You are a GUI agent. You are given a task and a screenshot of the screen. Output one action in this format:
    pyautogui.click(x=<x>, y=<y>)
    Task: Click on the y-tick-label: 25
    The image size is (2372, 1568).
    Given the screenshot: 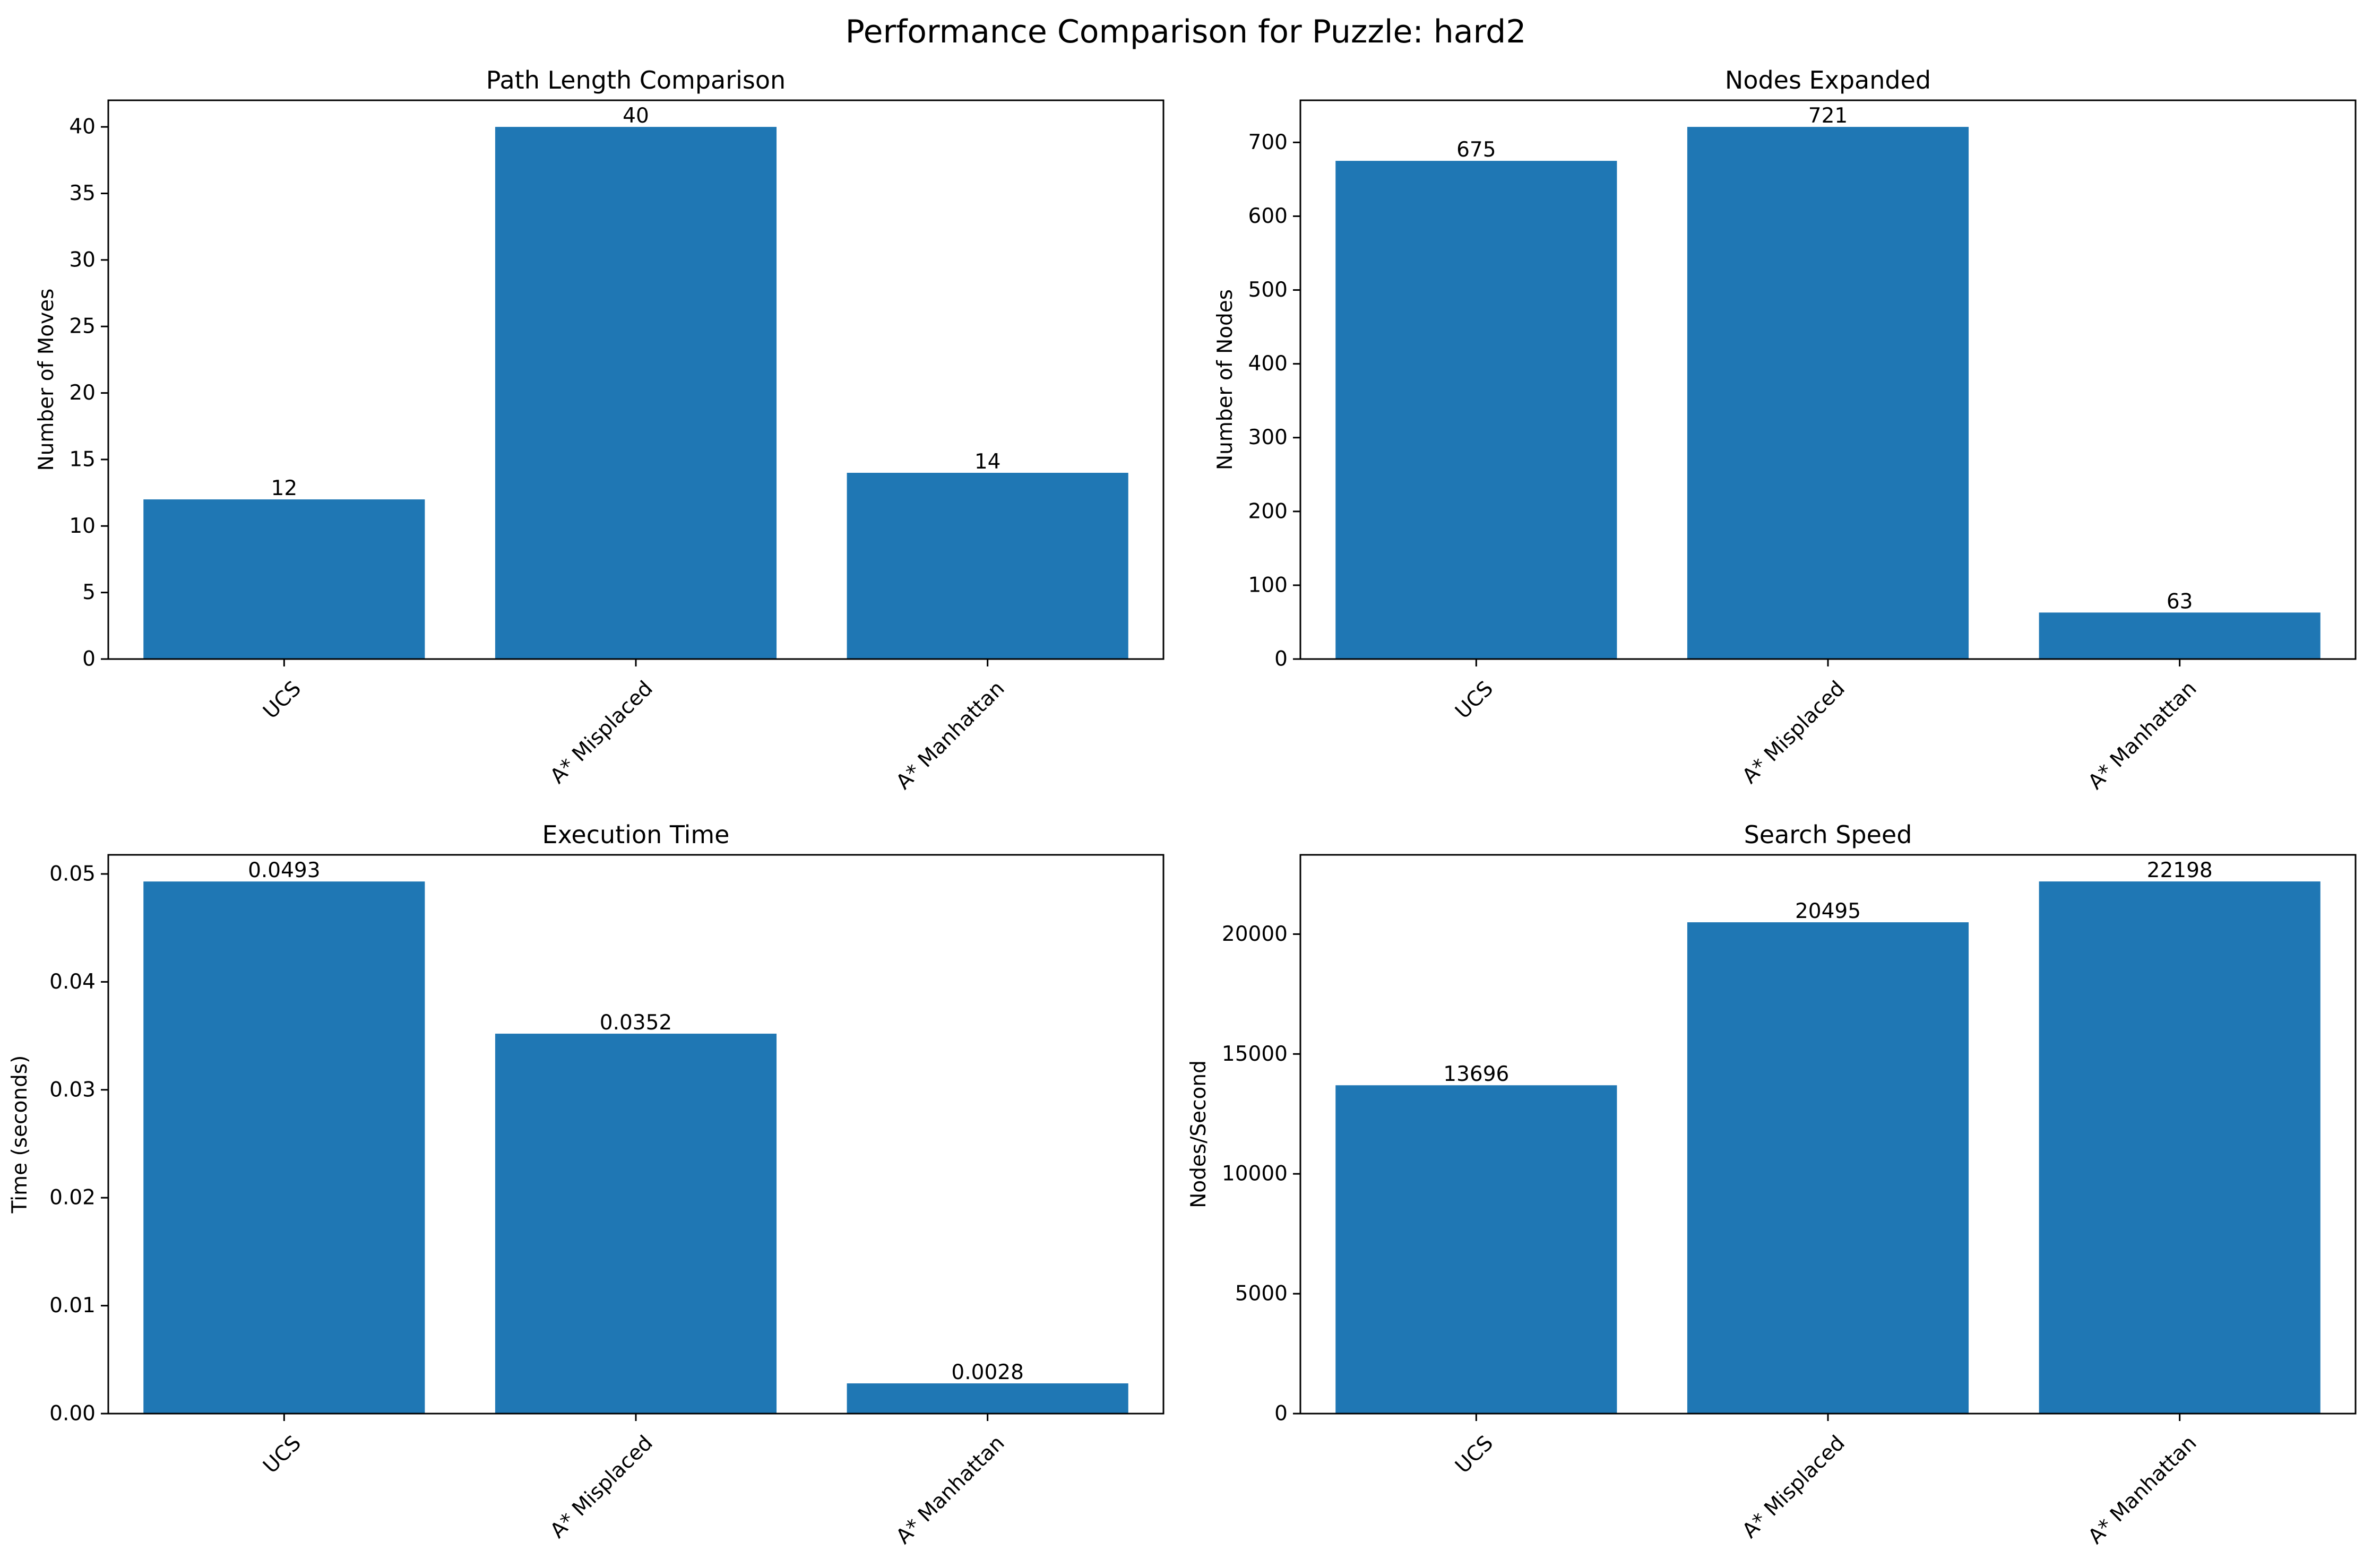 What is the action you would take?
    pyautogui.click(x=82, y=327)
    